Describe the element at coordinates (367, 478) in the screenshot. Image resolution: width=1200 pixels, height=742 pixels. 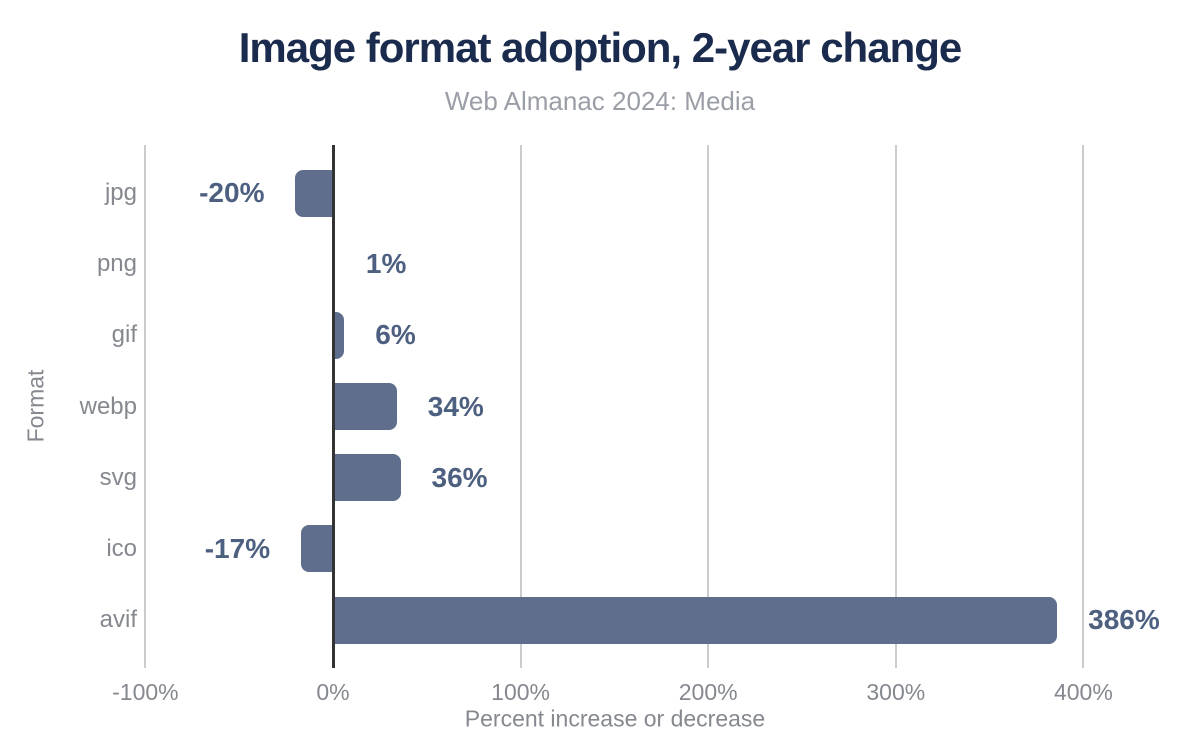
I see `bar-svg` at that location.